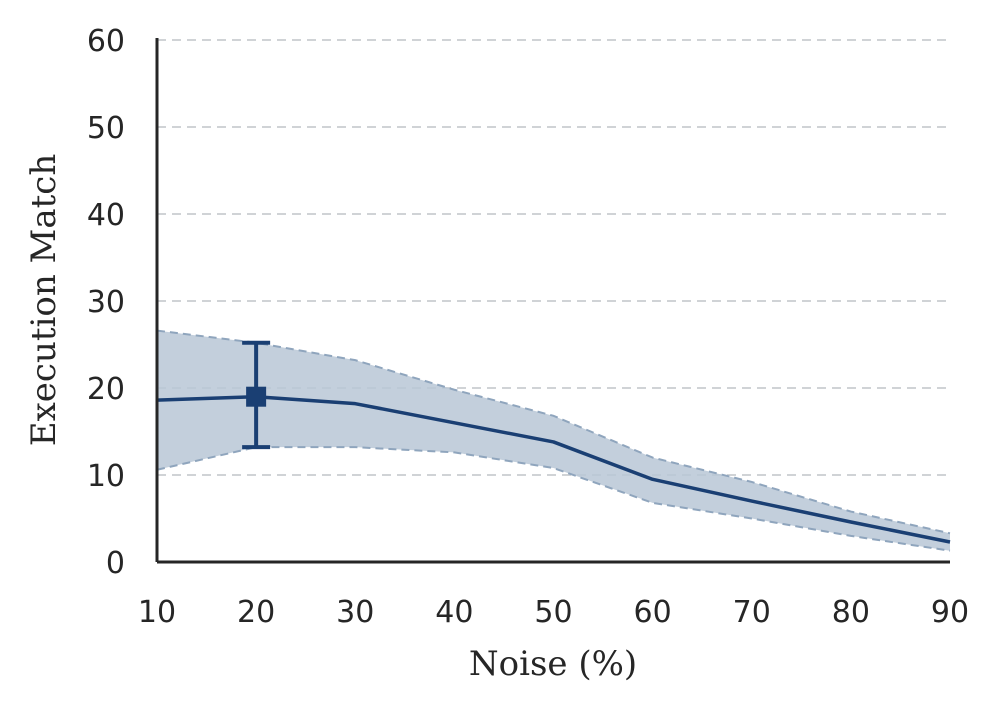  What do you see at coordinates (355, 612) in the screenshot?
I see `x-tick-label: 30` at bounding box center [355, 612].